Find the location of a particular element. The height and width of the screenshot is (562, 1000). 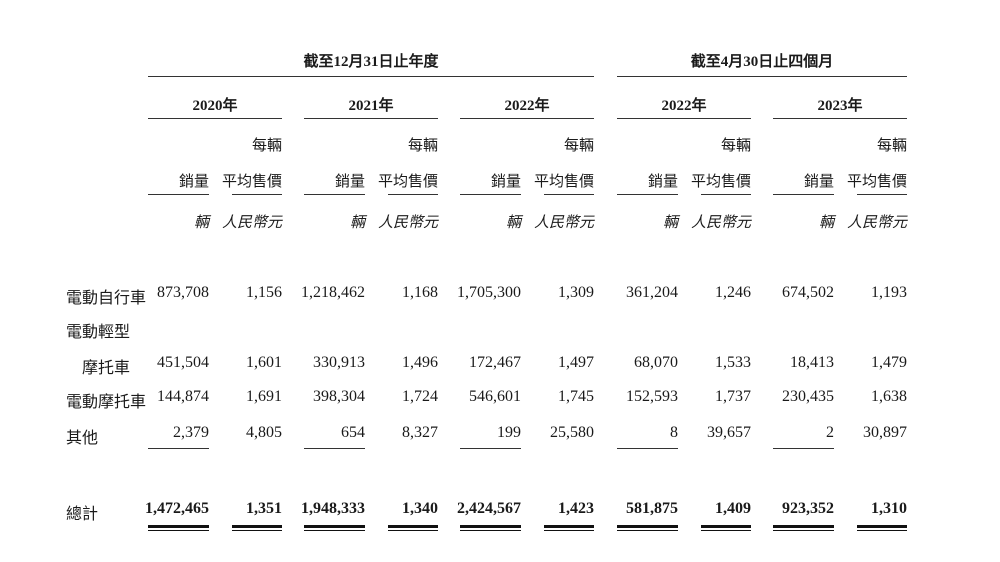

total-sales-volume: 923,352 is located at coordinates (808, 508).